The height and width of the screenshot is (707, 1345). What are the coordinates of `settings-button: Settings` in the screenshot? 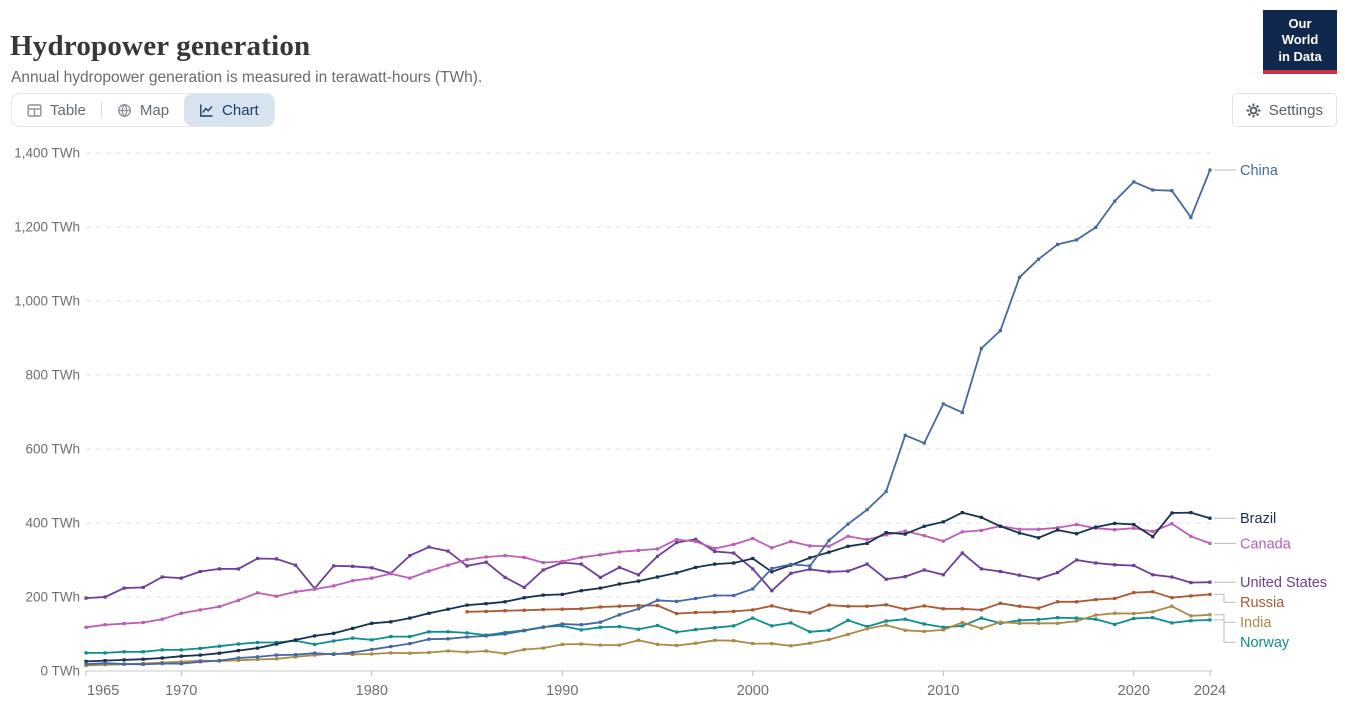 It's located at (1284, 110).